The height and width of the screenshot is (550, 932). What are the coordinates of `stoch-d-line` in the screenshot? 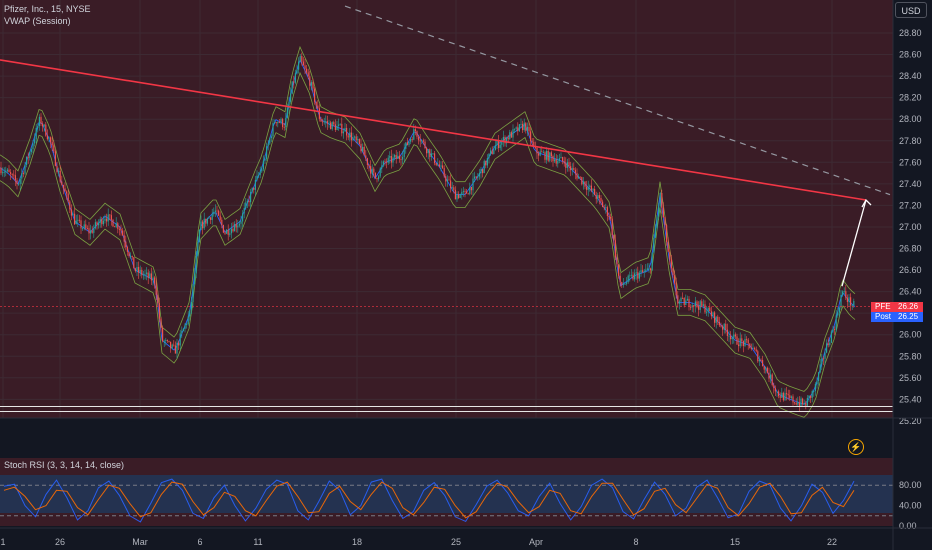 It's located at (429, 500).